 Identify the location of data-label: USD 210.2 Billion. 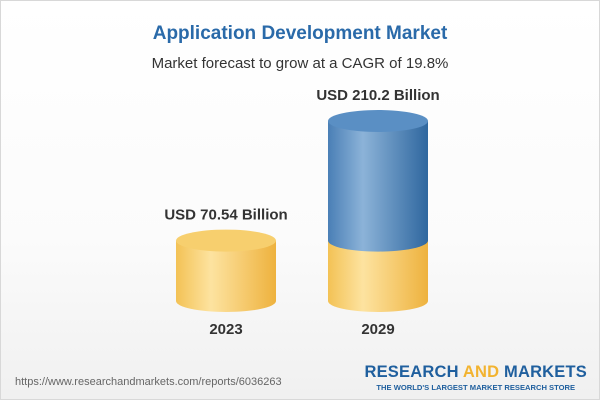
(377, 95).